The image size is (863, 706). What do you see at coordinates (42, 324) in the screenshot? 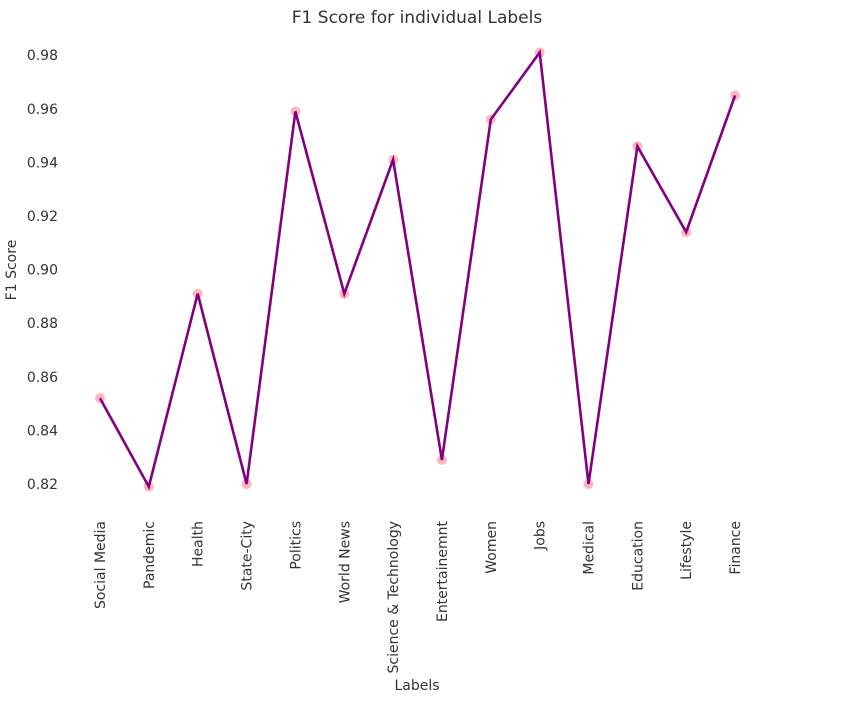
I see `y-tick-label: 0.88` at bounding box center [42, 324].